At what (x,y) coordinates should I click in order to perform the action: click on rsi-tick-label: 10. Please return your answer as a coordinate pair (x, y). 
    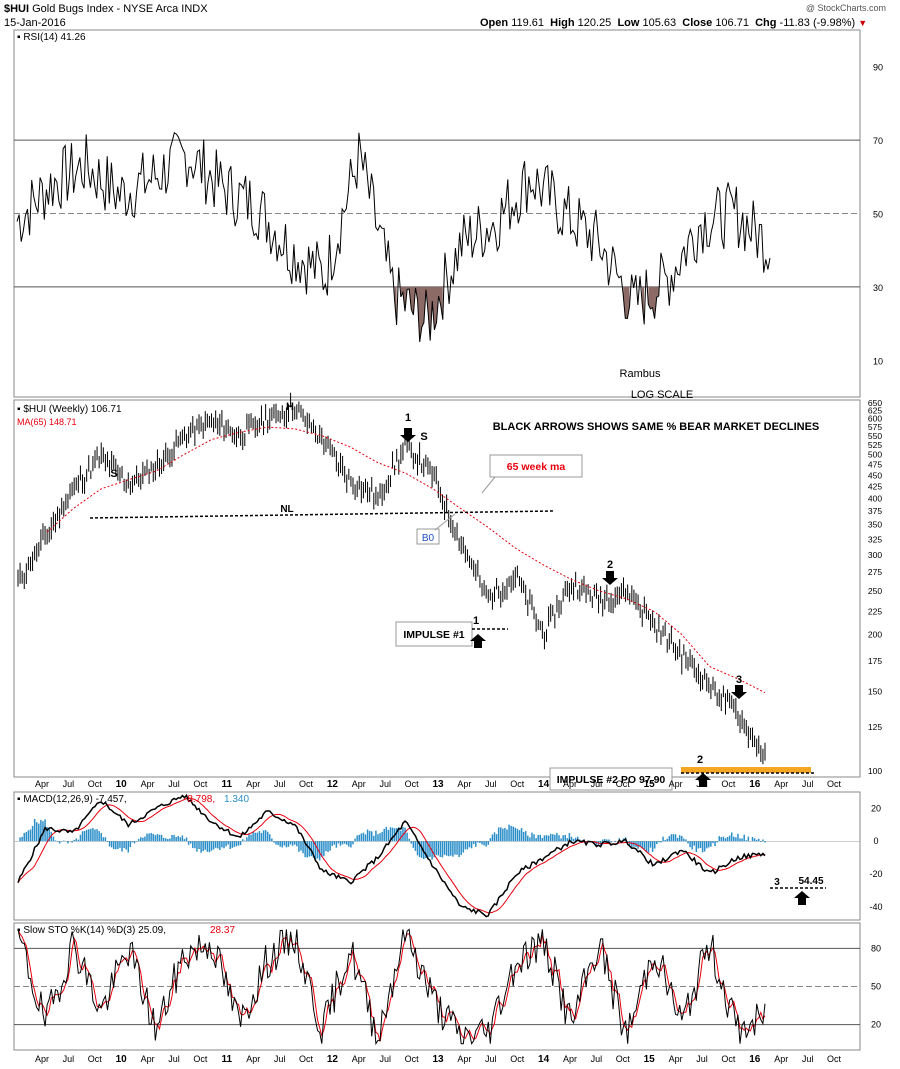
    Looking at the image, I should click on (878, 361).